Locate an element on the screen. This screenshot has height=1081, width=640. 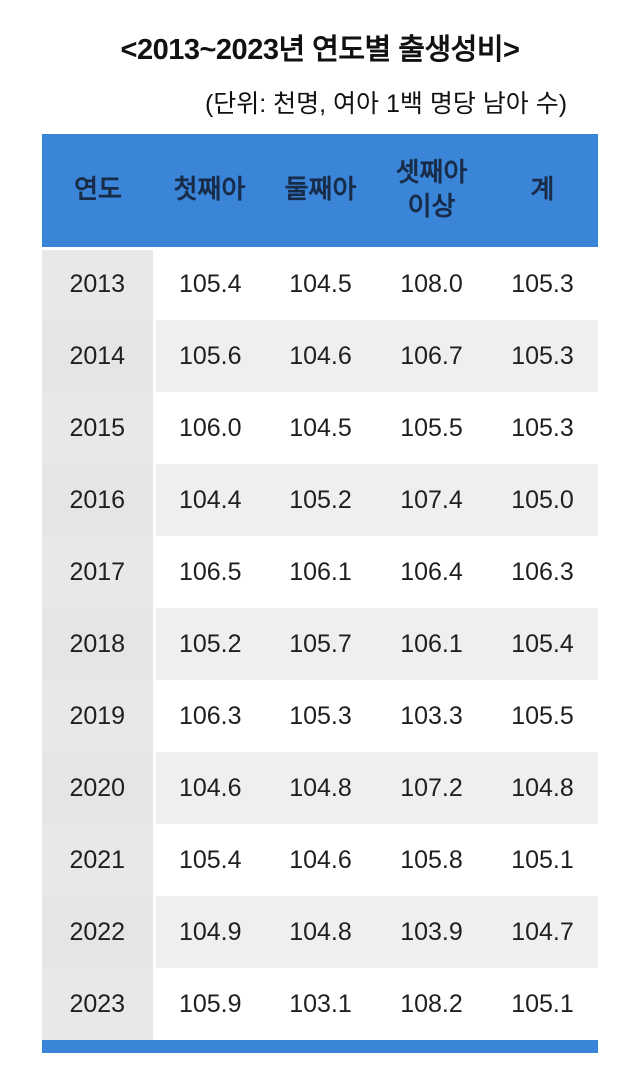
value-cell: 103.9 is located at coordinates (431, 932).